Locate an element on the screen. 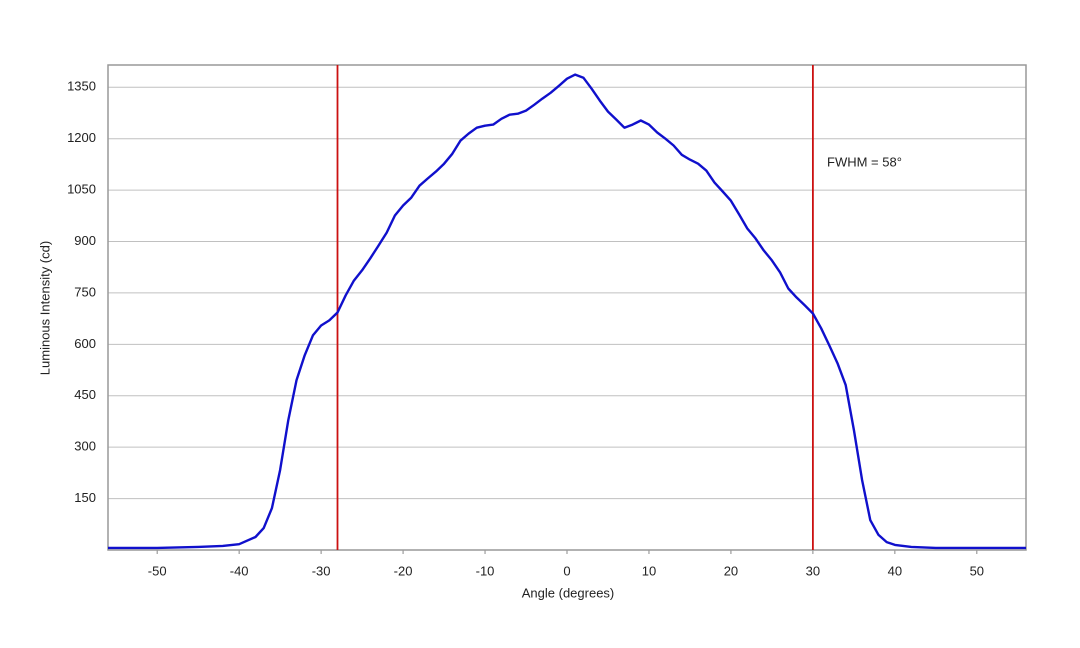 This screenshot has width=1080, height=648. x-tick-label: 10 is located at coordinates (649, 570).